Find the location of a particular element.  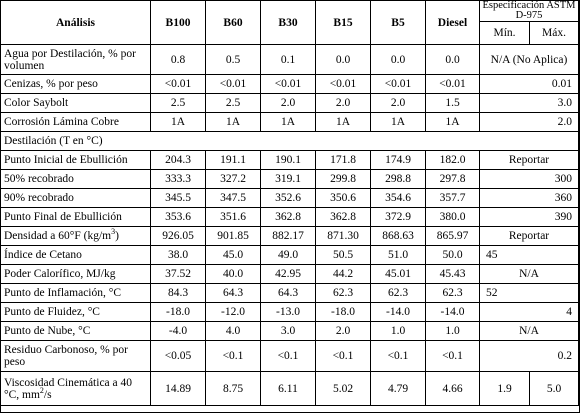

cell-b30: 319.1 is located at coordinates (288, 179).